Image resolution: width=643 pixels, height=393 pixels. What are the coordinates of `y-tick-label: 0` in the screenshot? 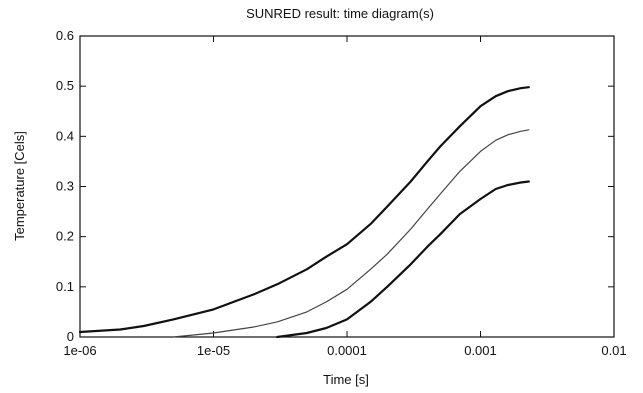 It's located at (70, 336).